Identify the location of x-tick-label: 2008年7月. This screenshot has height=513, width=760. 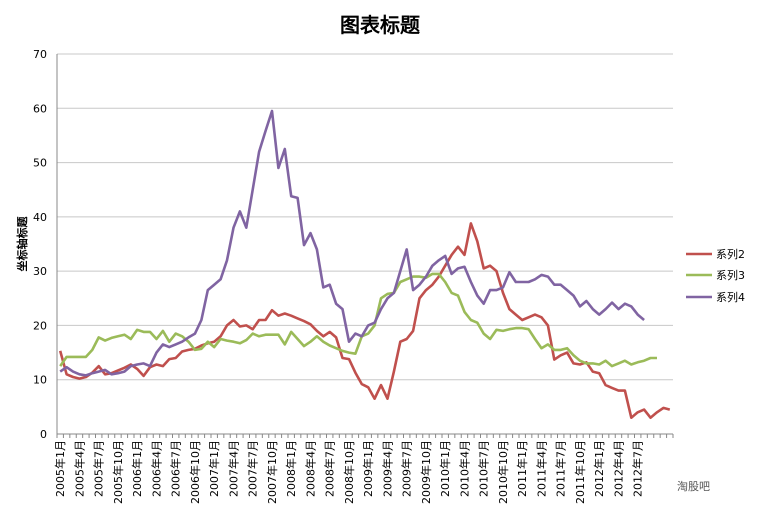
(330, 468).